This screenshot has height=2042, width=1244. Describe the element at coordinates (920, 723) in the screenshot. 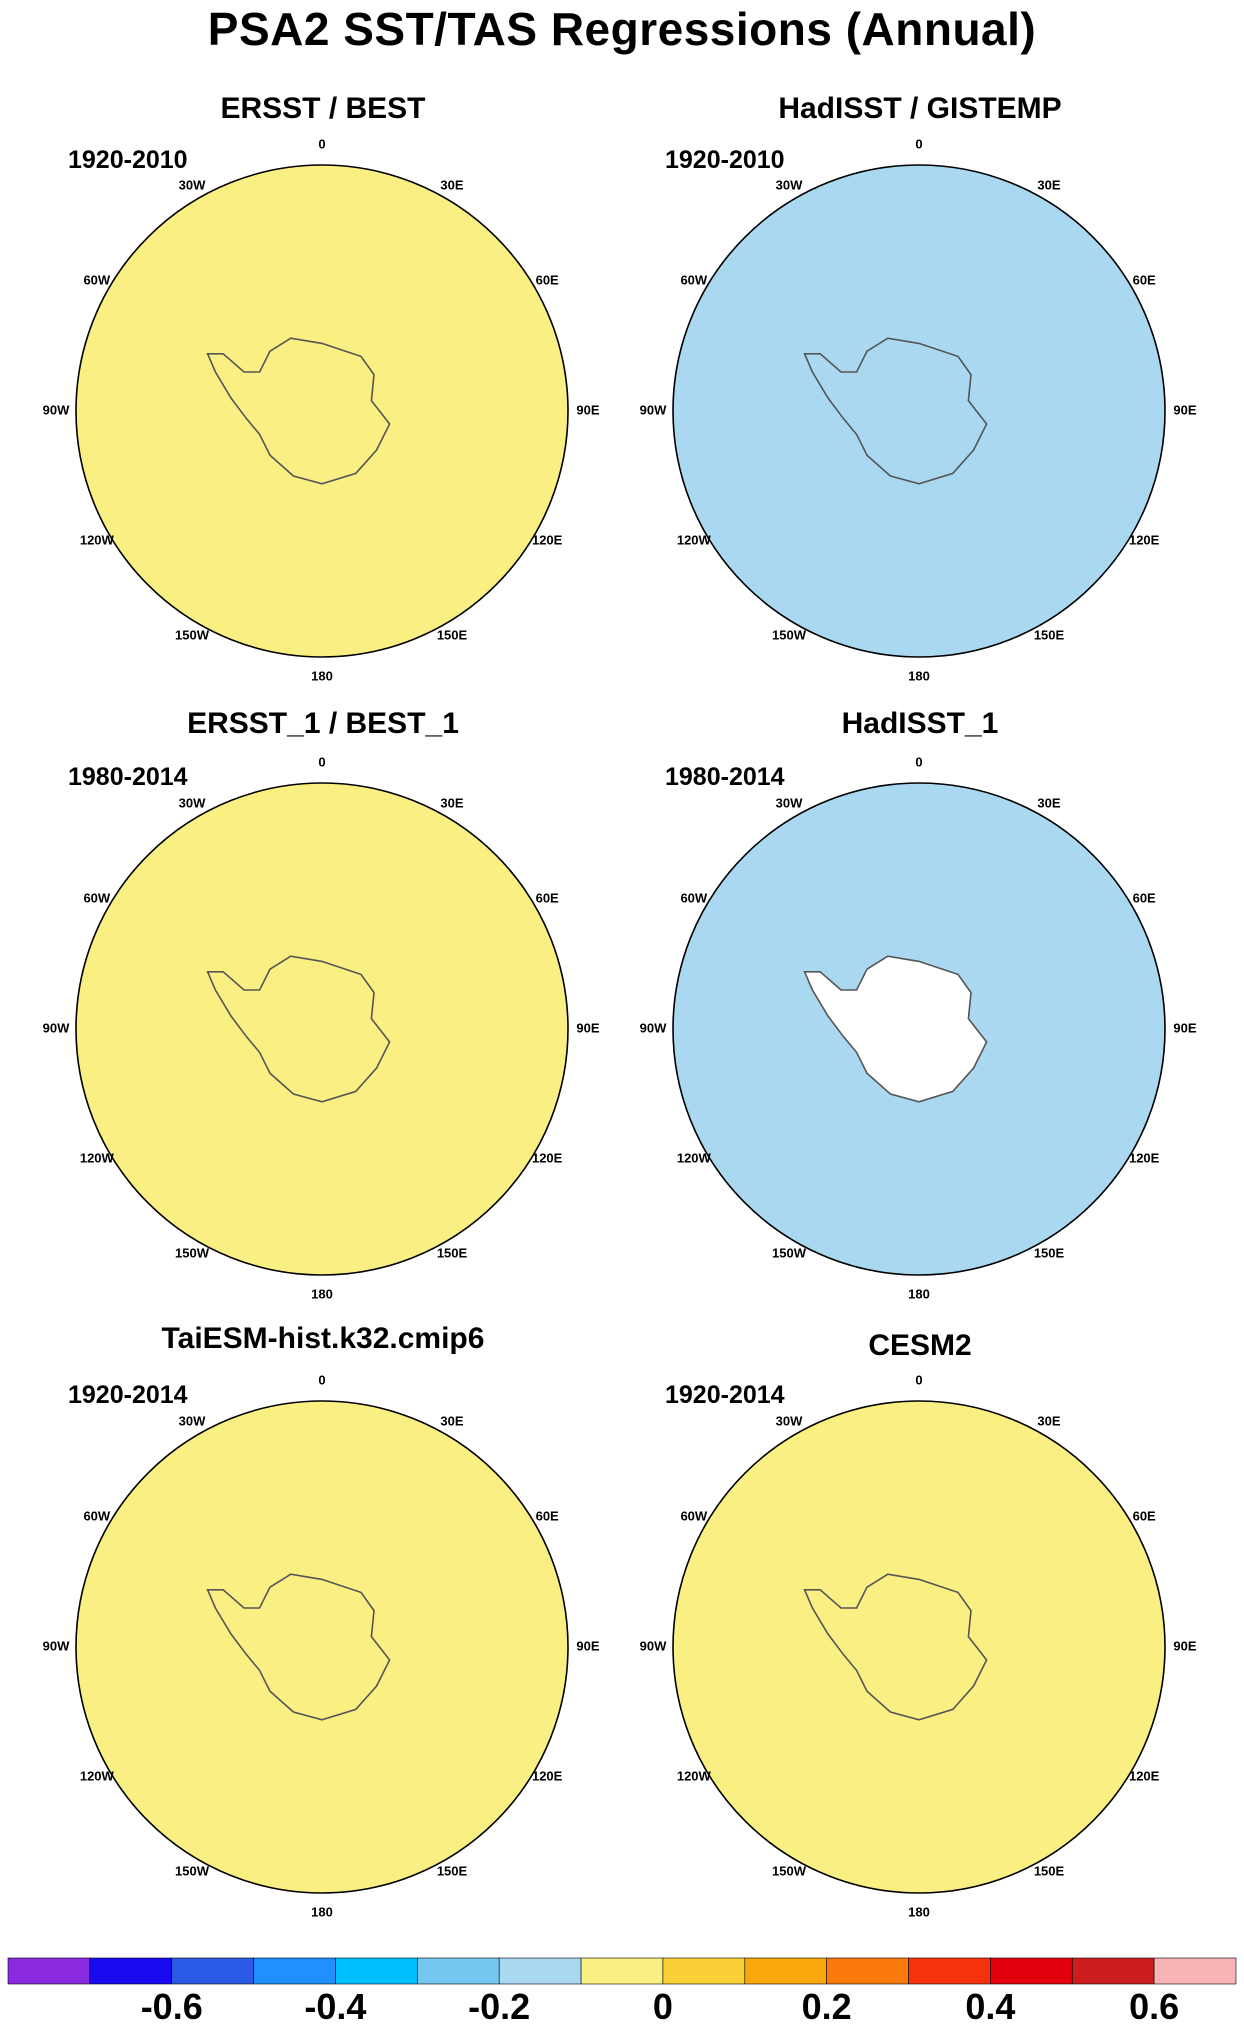

I see `panel-title-4: HadISST_1` at that location.